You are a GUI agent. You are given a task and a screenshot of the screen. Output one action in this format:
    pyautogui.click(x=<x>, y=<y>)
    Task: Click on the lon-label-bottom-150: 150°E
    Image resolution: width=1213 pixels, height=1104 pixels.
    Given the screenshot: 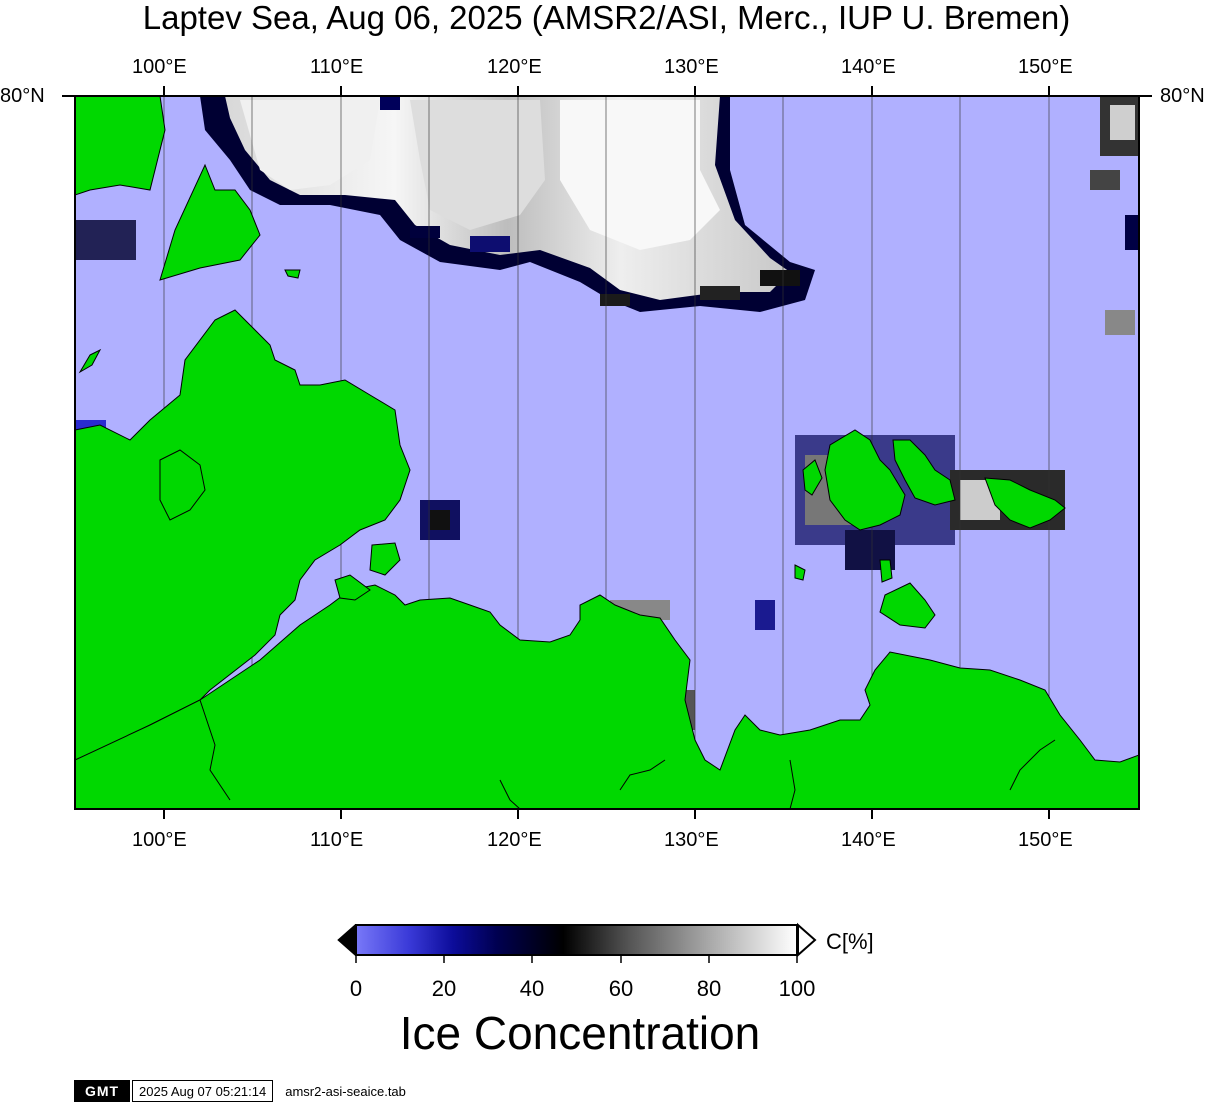 What is the action you would take?
    pyautogui.click(x=1045, y=840)
    